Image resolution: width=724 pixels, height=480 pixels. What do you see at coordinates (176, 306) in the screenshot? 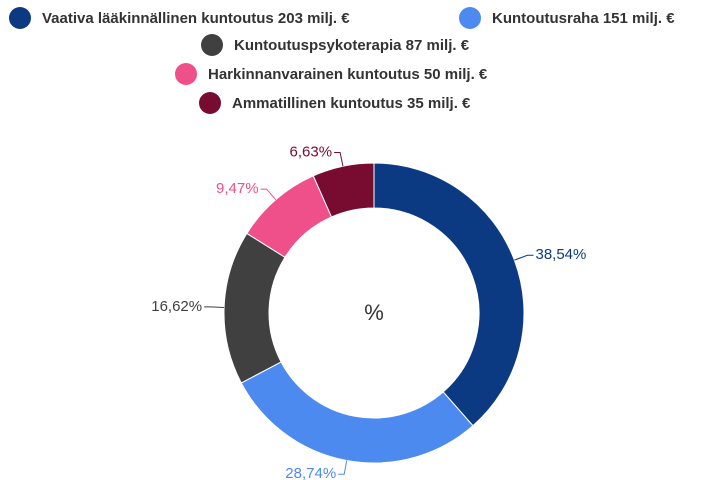
I see `data-label: 16,62%` at bounding box center [176, 306].